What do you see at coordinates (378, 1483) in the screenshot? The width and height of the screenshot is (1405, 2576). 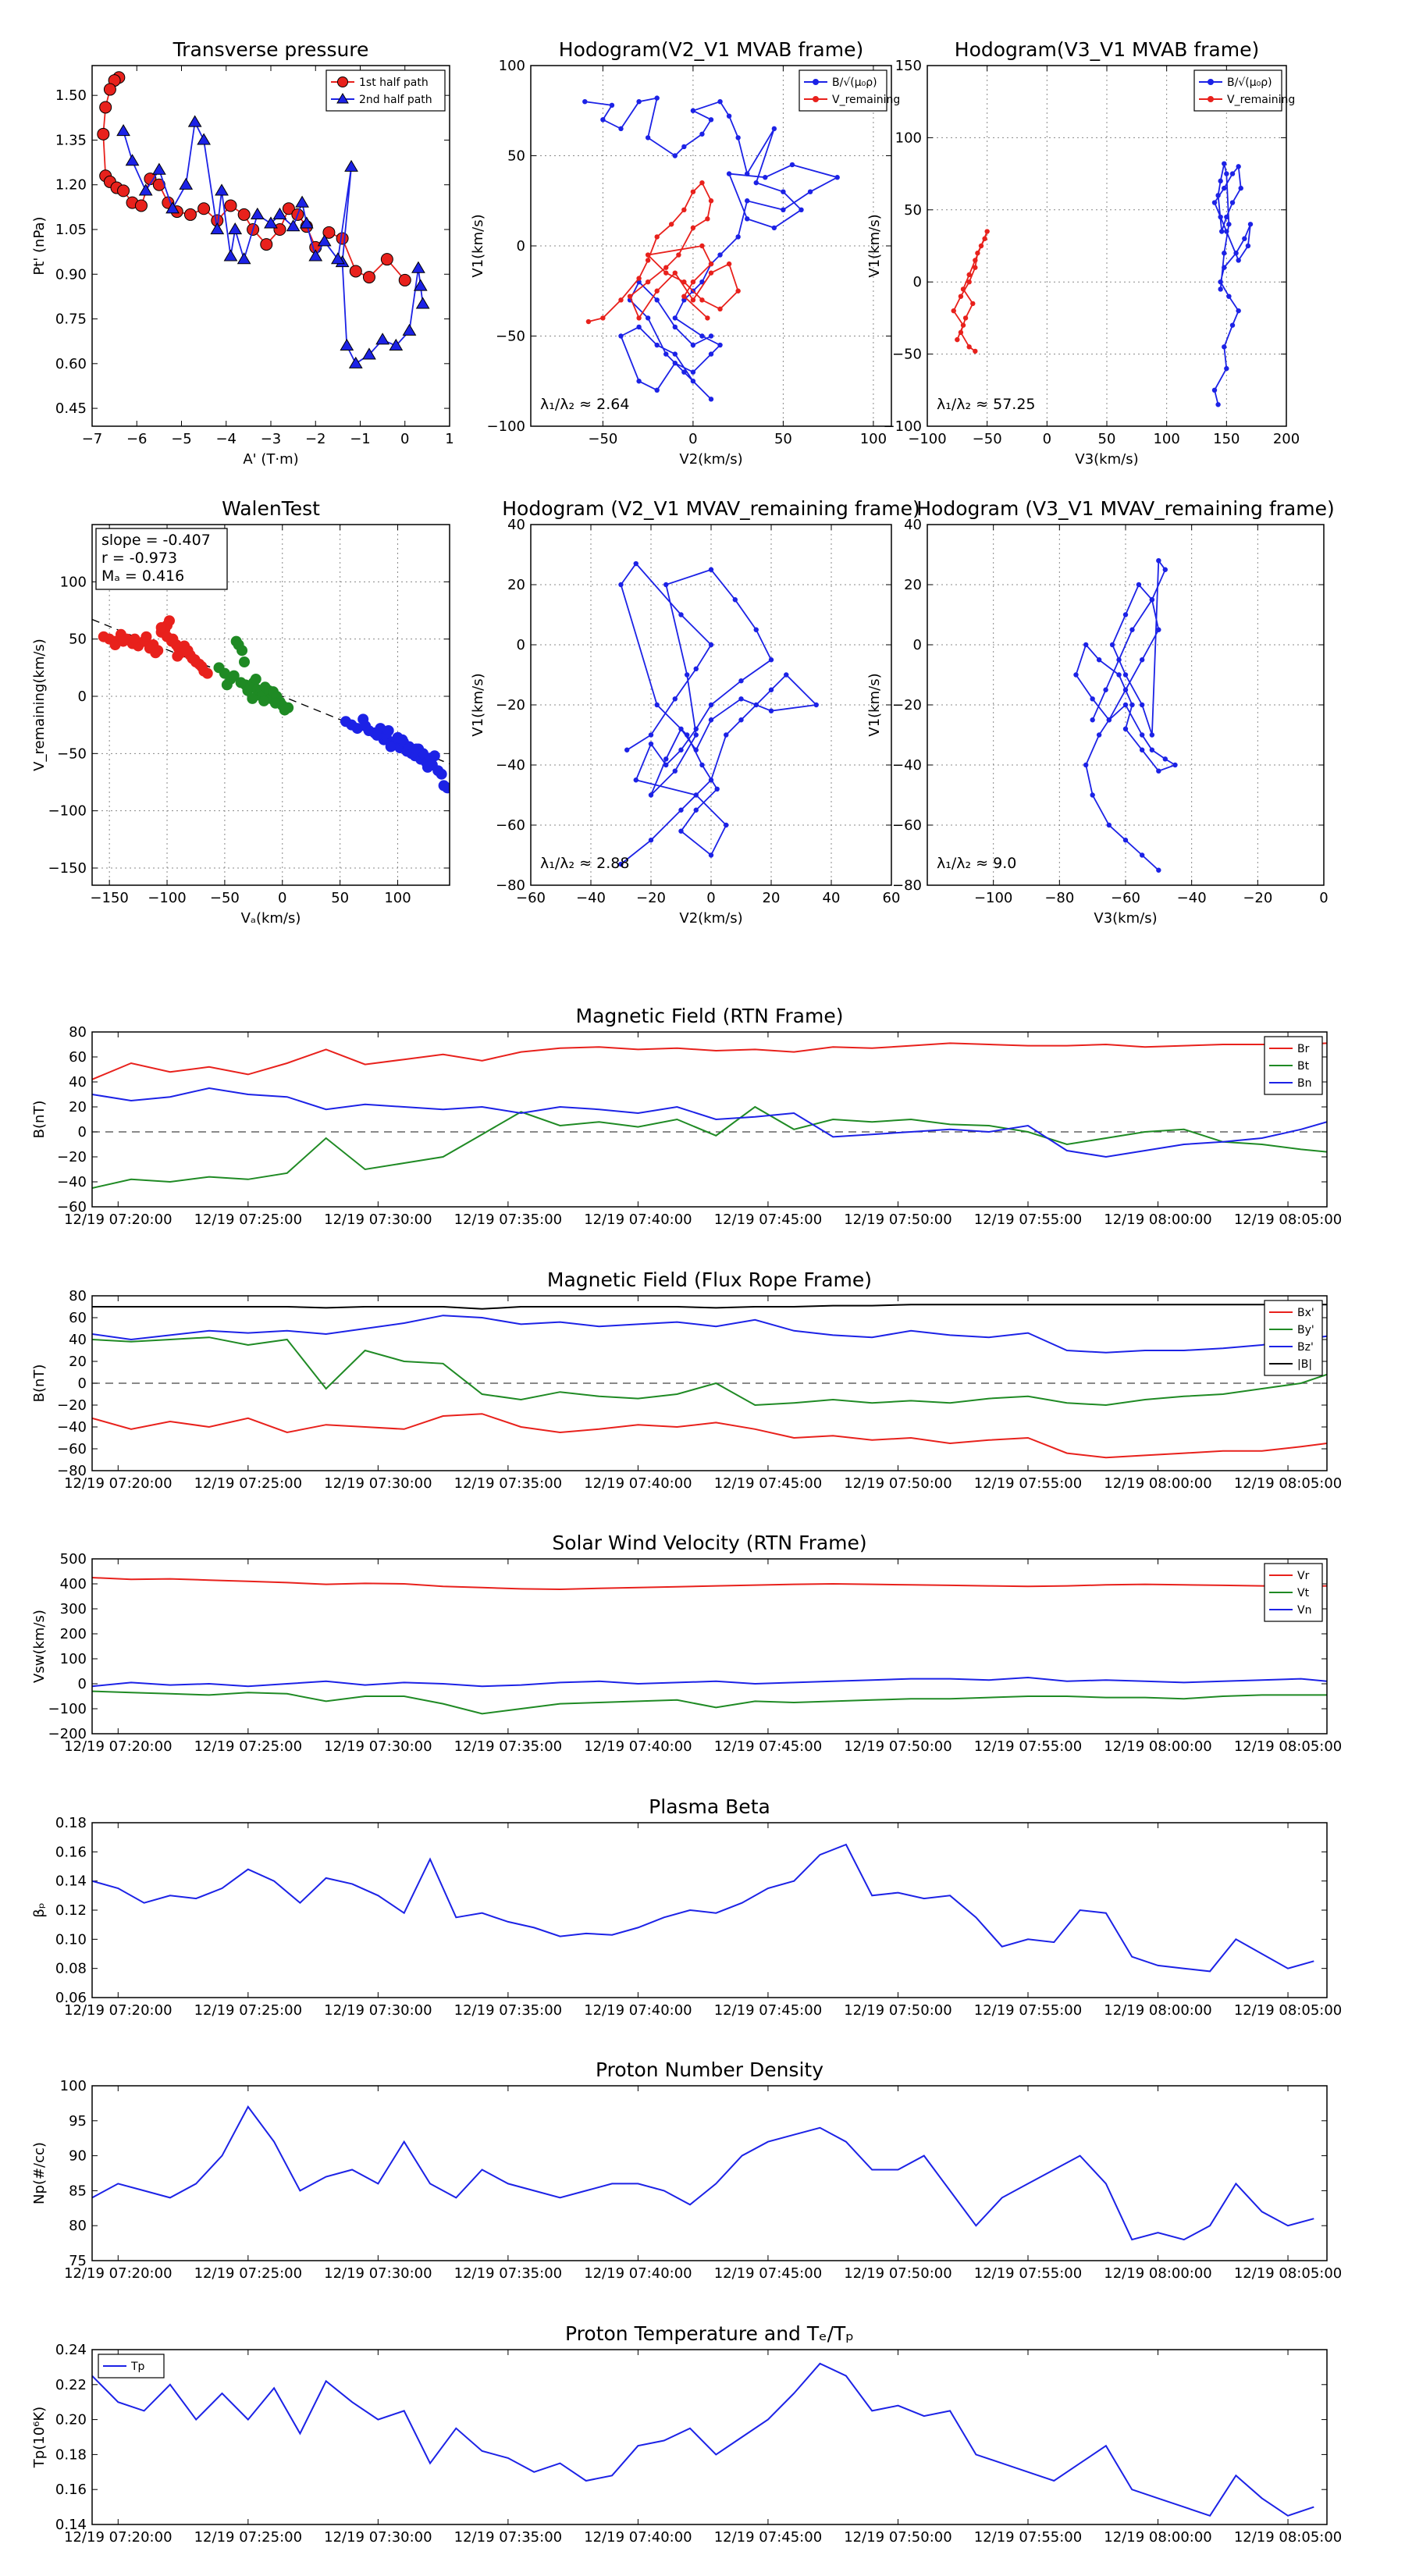 I see `x-tick-label: 12/19 07:30:00` at bounding box center [378, 1483].